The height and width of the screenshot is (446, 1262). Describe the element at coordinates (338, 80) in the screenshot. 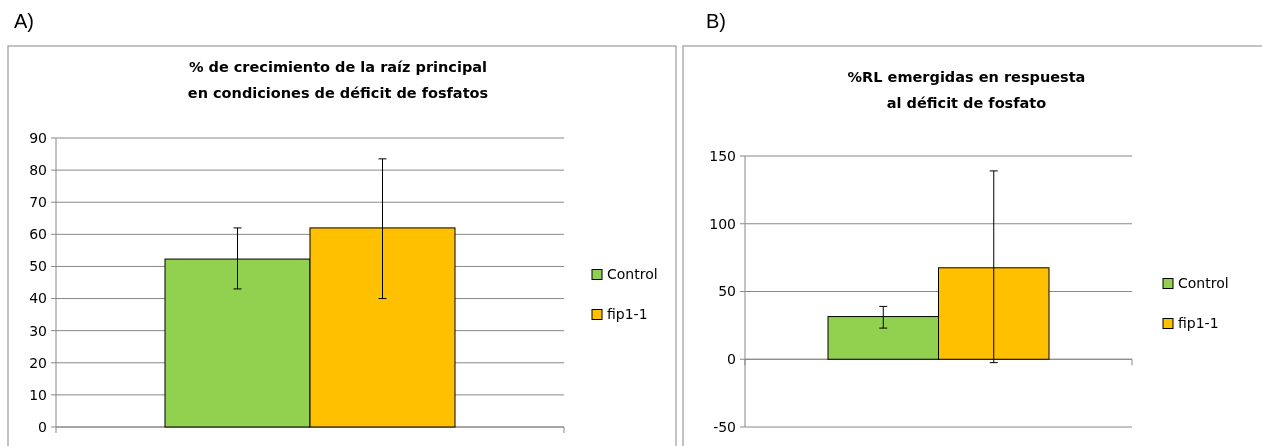

I see `chart-title: % de crecimiento de la raíz principal en condiciones de déficit de fosfatos` at that location.